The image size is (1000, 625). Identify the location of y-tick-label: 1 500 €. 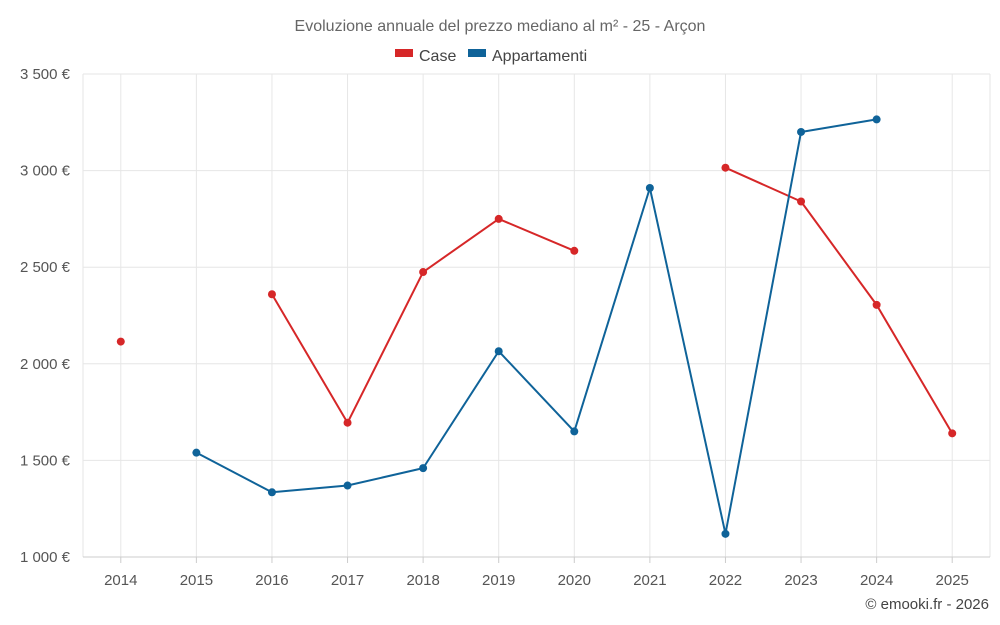
(45, 460).